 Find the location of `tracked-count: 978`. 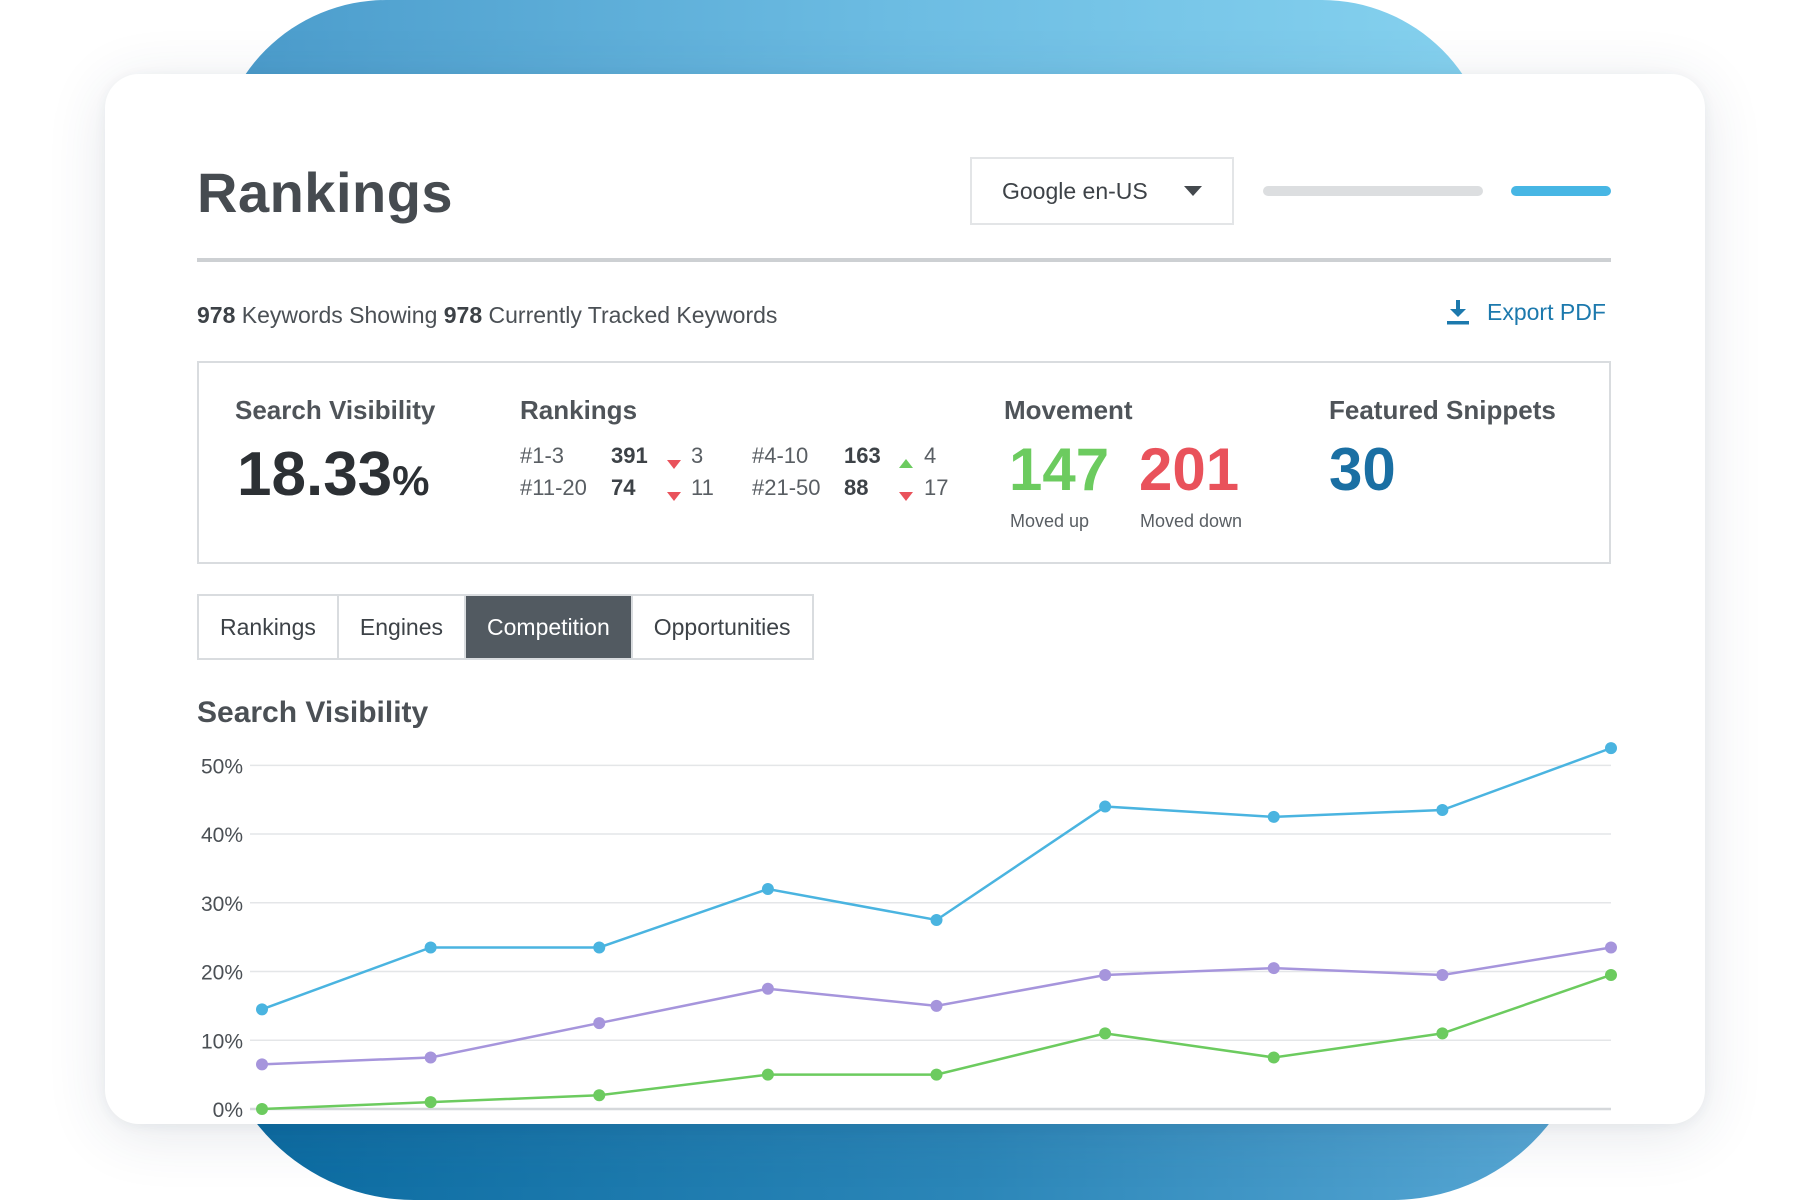

tracked-count: 978 is located at coordinates (463, 315).